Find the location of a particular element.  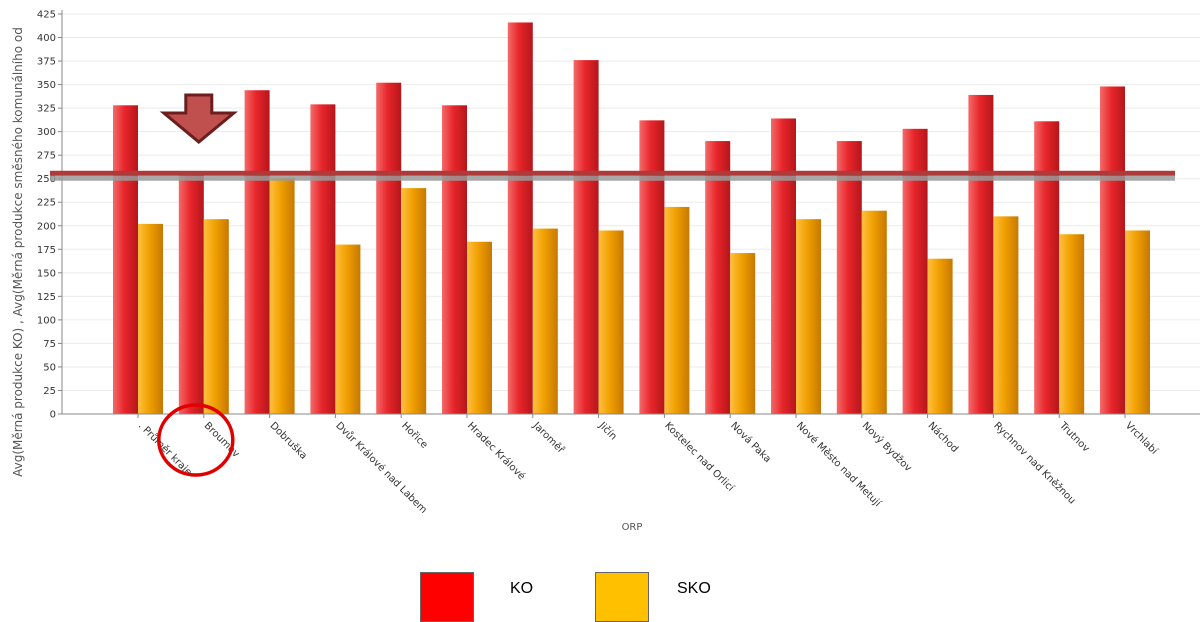

x-tick-label: Jičín is located at coordinates (608, 431).